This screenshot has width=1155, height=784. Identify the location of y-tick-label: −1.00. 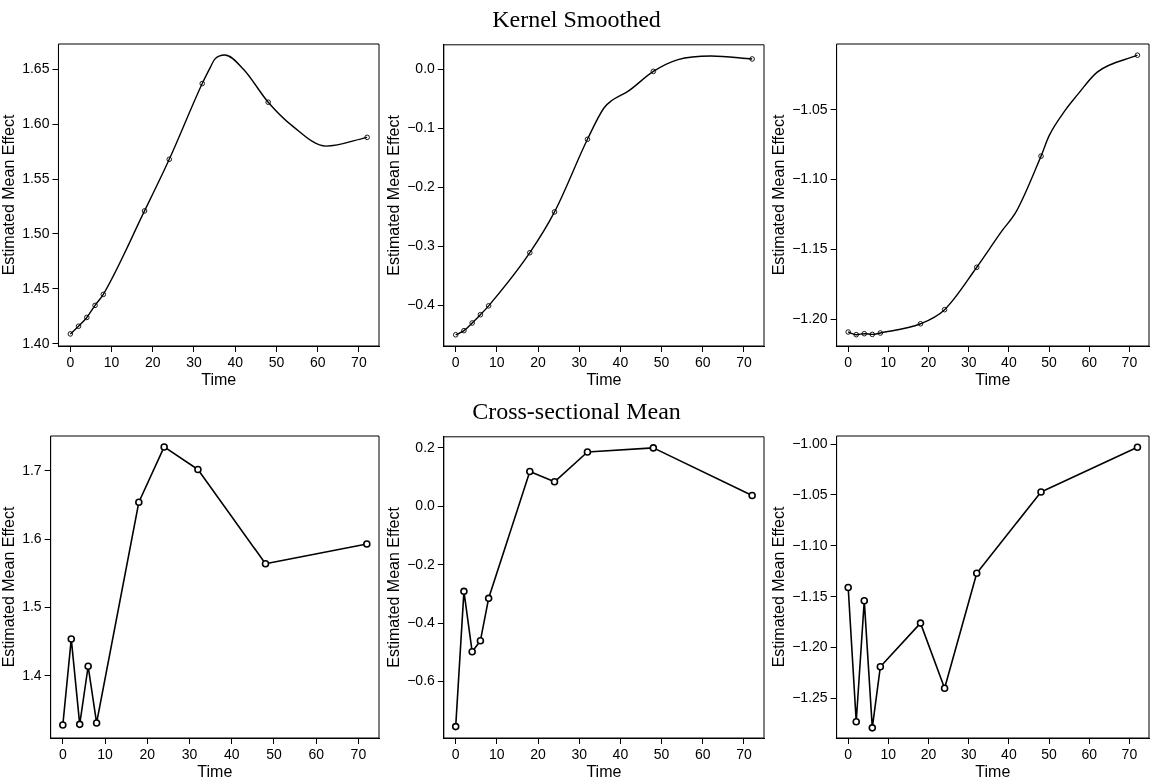
(810, 442).